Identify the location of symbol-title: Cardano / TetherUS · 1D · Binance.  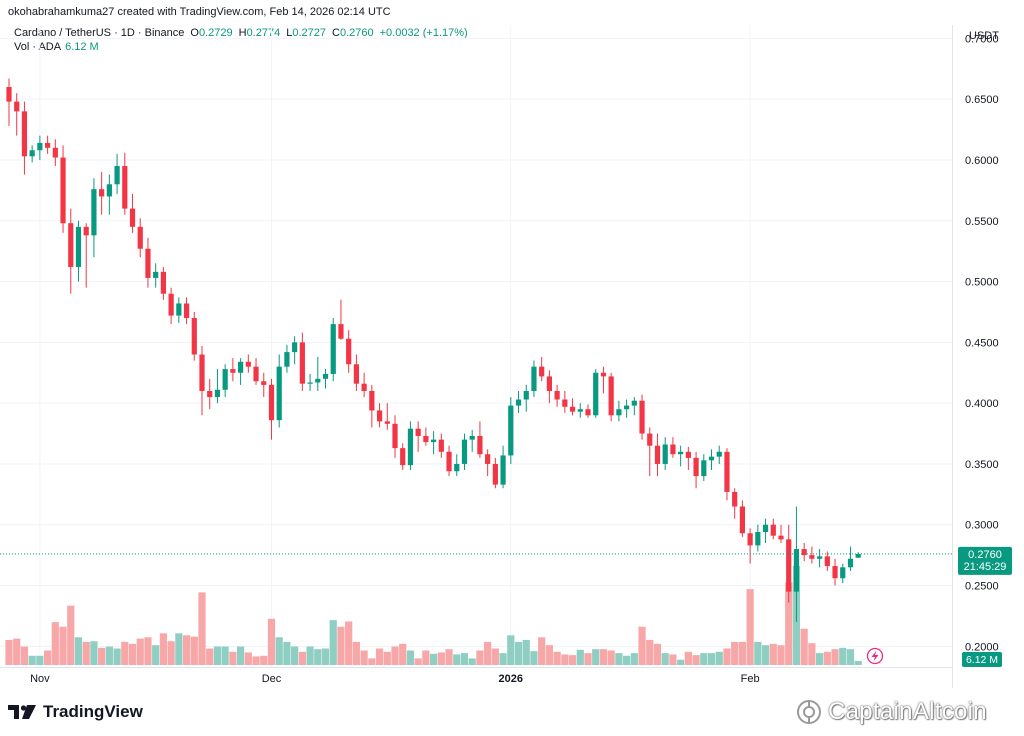
(99, 33).